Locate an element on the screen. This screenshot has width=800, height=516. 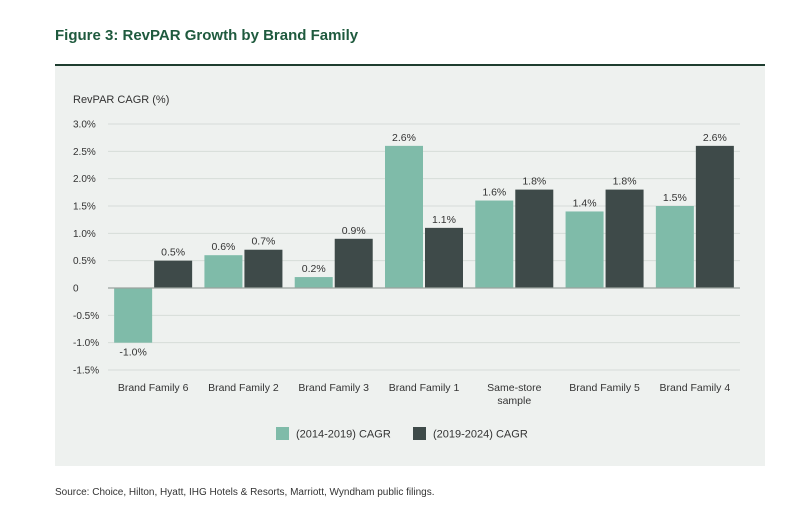
data-label: 0.9% is located at coordinates (354, 231).